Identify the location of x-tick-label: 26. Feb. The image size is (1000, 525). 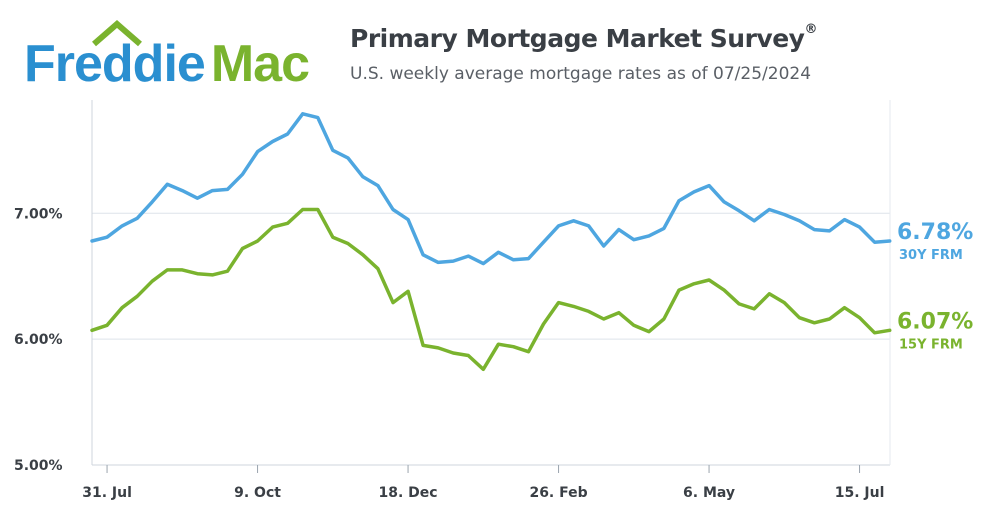
(558, 493).